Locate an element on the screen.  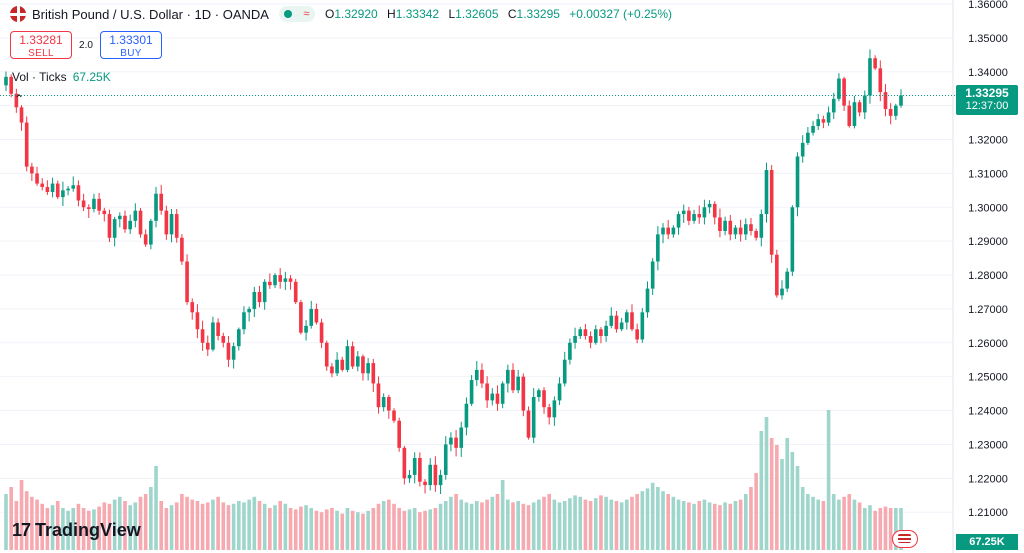
price-tick-label: 1.30000 is located at coordinates (988, 208).